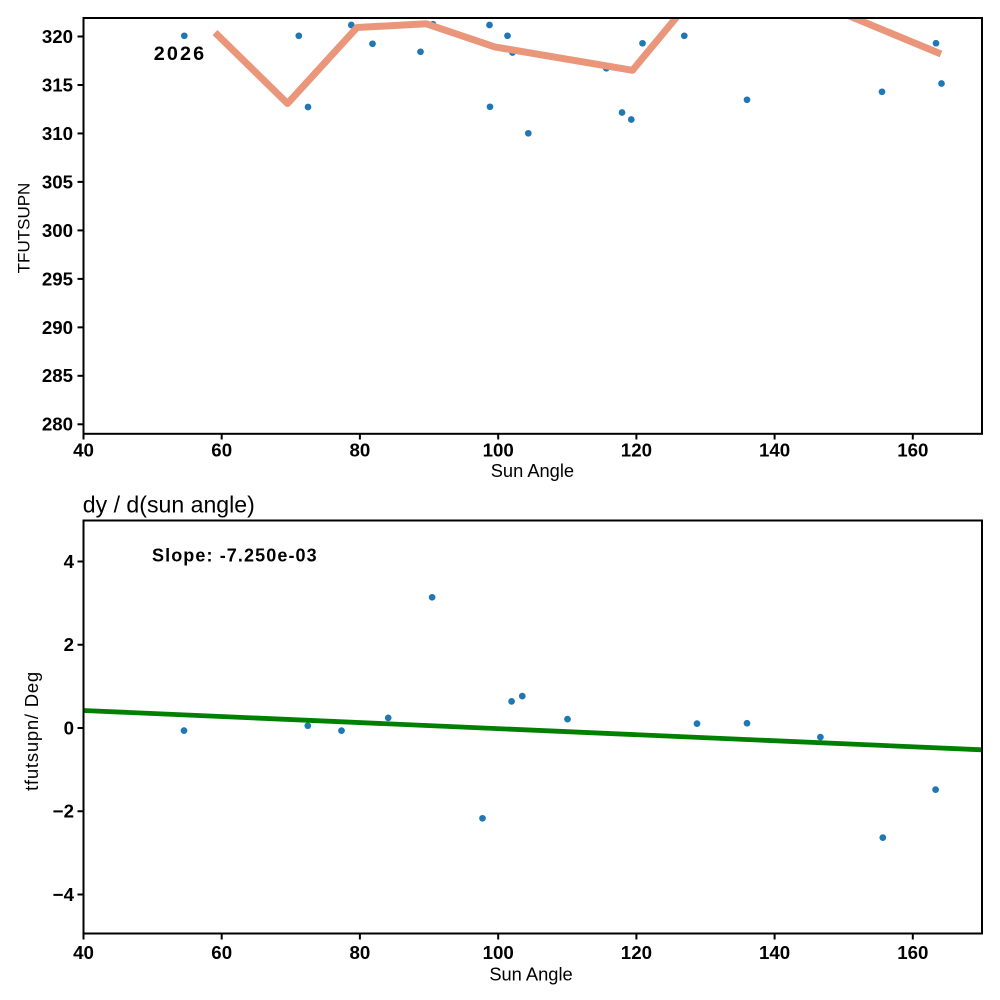  I want to click on svg-text: 0, so click(69, 727).